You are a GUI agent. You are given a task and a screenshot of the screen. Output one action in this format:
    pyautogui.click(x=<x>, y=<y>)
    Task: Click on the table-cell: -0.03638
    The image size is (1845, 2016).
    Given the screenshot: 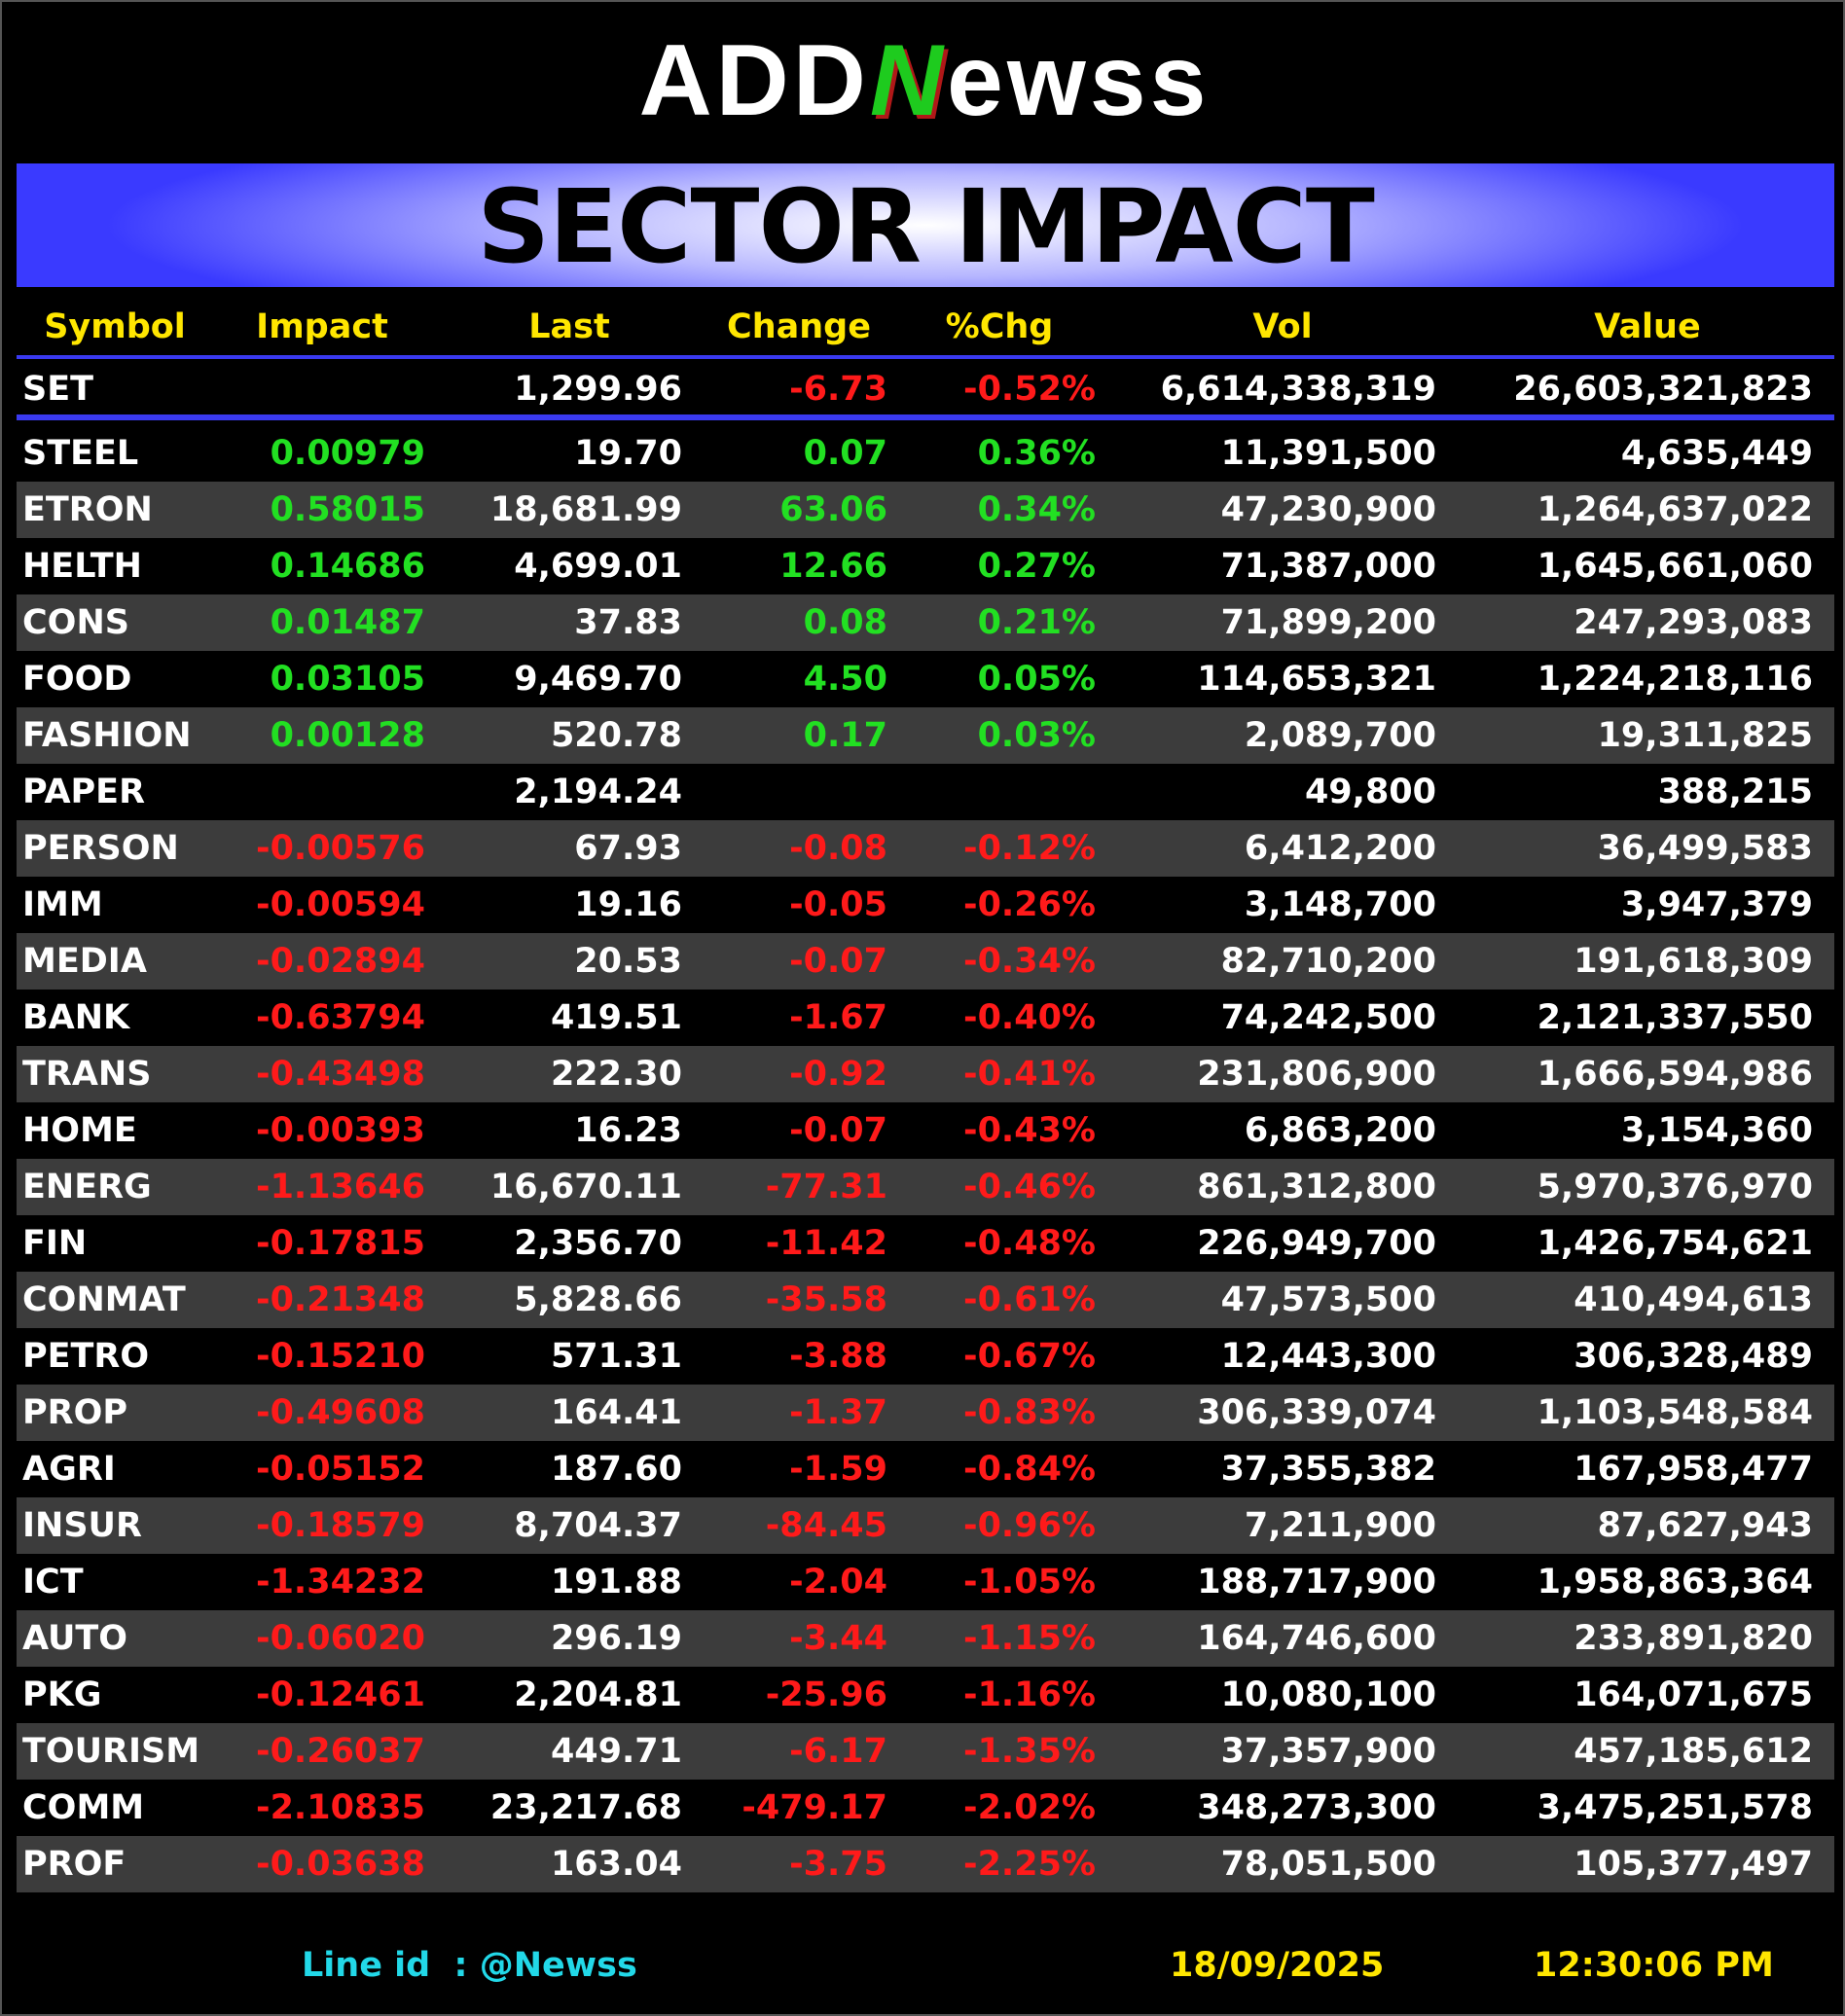 What is the action you would take?
    pyautogui.click(x=340, y=1864)
    